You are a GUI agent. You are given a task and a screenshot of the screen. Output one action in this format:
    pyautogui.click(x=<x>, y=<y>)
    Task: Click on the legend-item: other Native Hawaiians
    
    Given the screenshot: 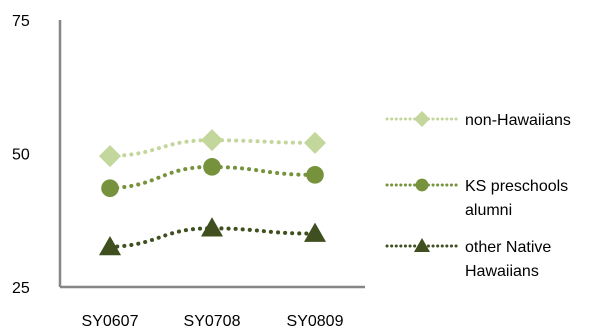 What is the action you would take?
    pyautogui.click(x=468, y=259)
    